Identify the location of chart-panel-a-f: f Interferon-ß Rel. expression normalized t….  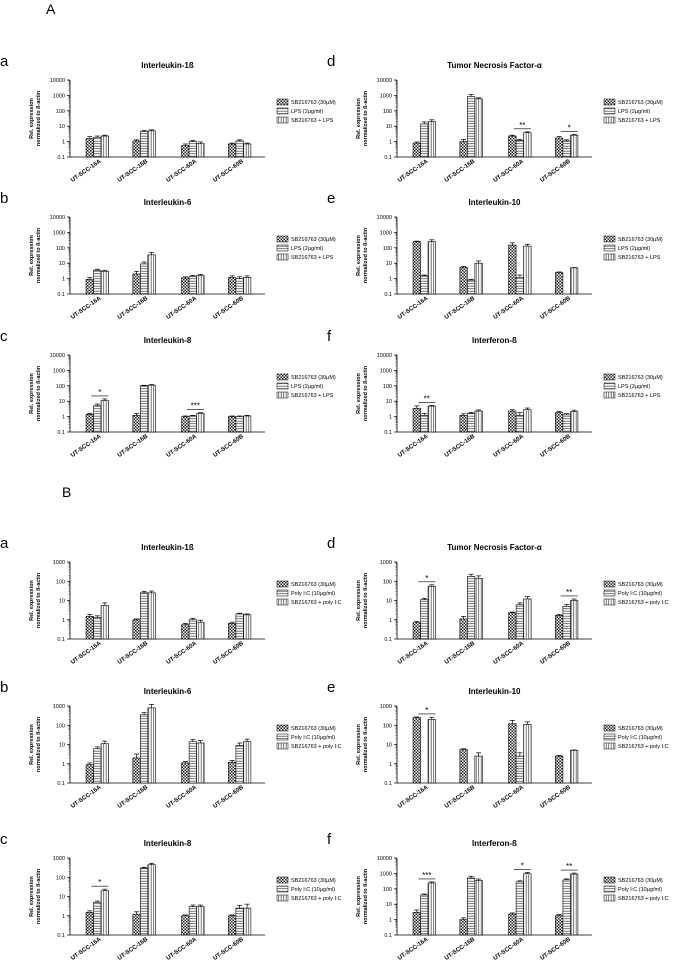
(495, 393).